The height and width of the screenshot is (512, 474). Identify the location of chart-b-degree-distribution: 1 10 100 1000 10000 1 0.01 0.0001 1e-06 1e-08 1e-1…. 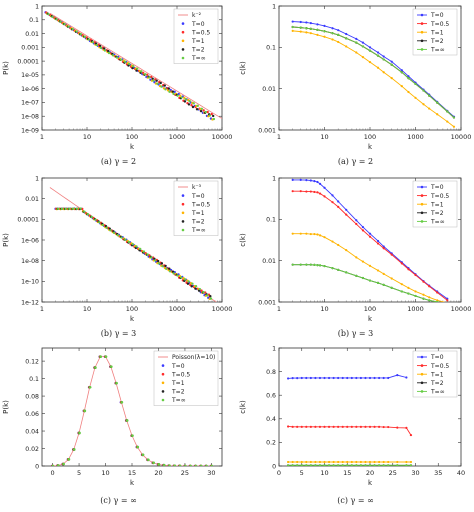
(117, 249).